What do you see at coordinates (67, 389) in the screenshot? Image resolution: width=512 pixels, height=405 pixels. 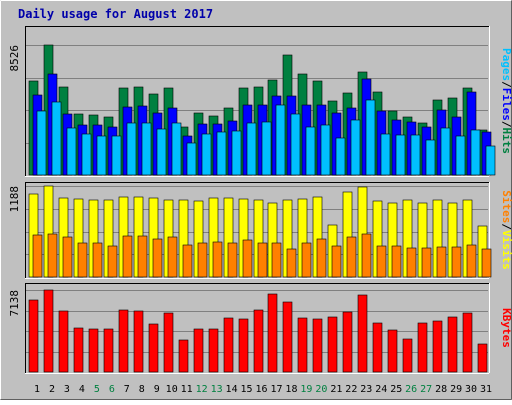 I see `x-tick-label-day-3: 3` at bounding box center [67, 389].